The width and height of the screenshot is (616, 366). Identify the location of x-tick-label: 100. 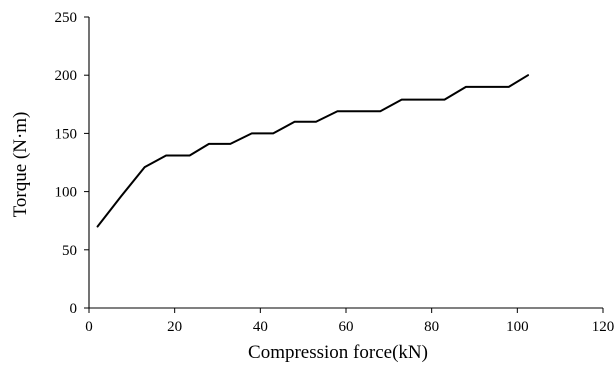
(517, 327).